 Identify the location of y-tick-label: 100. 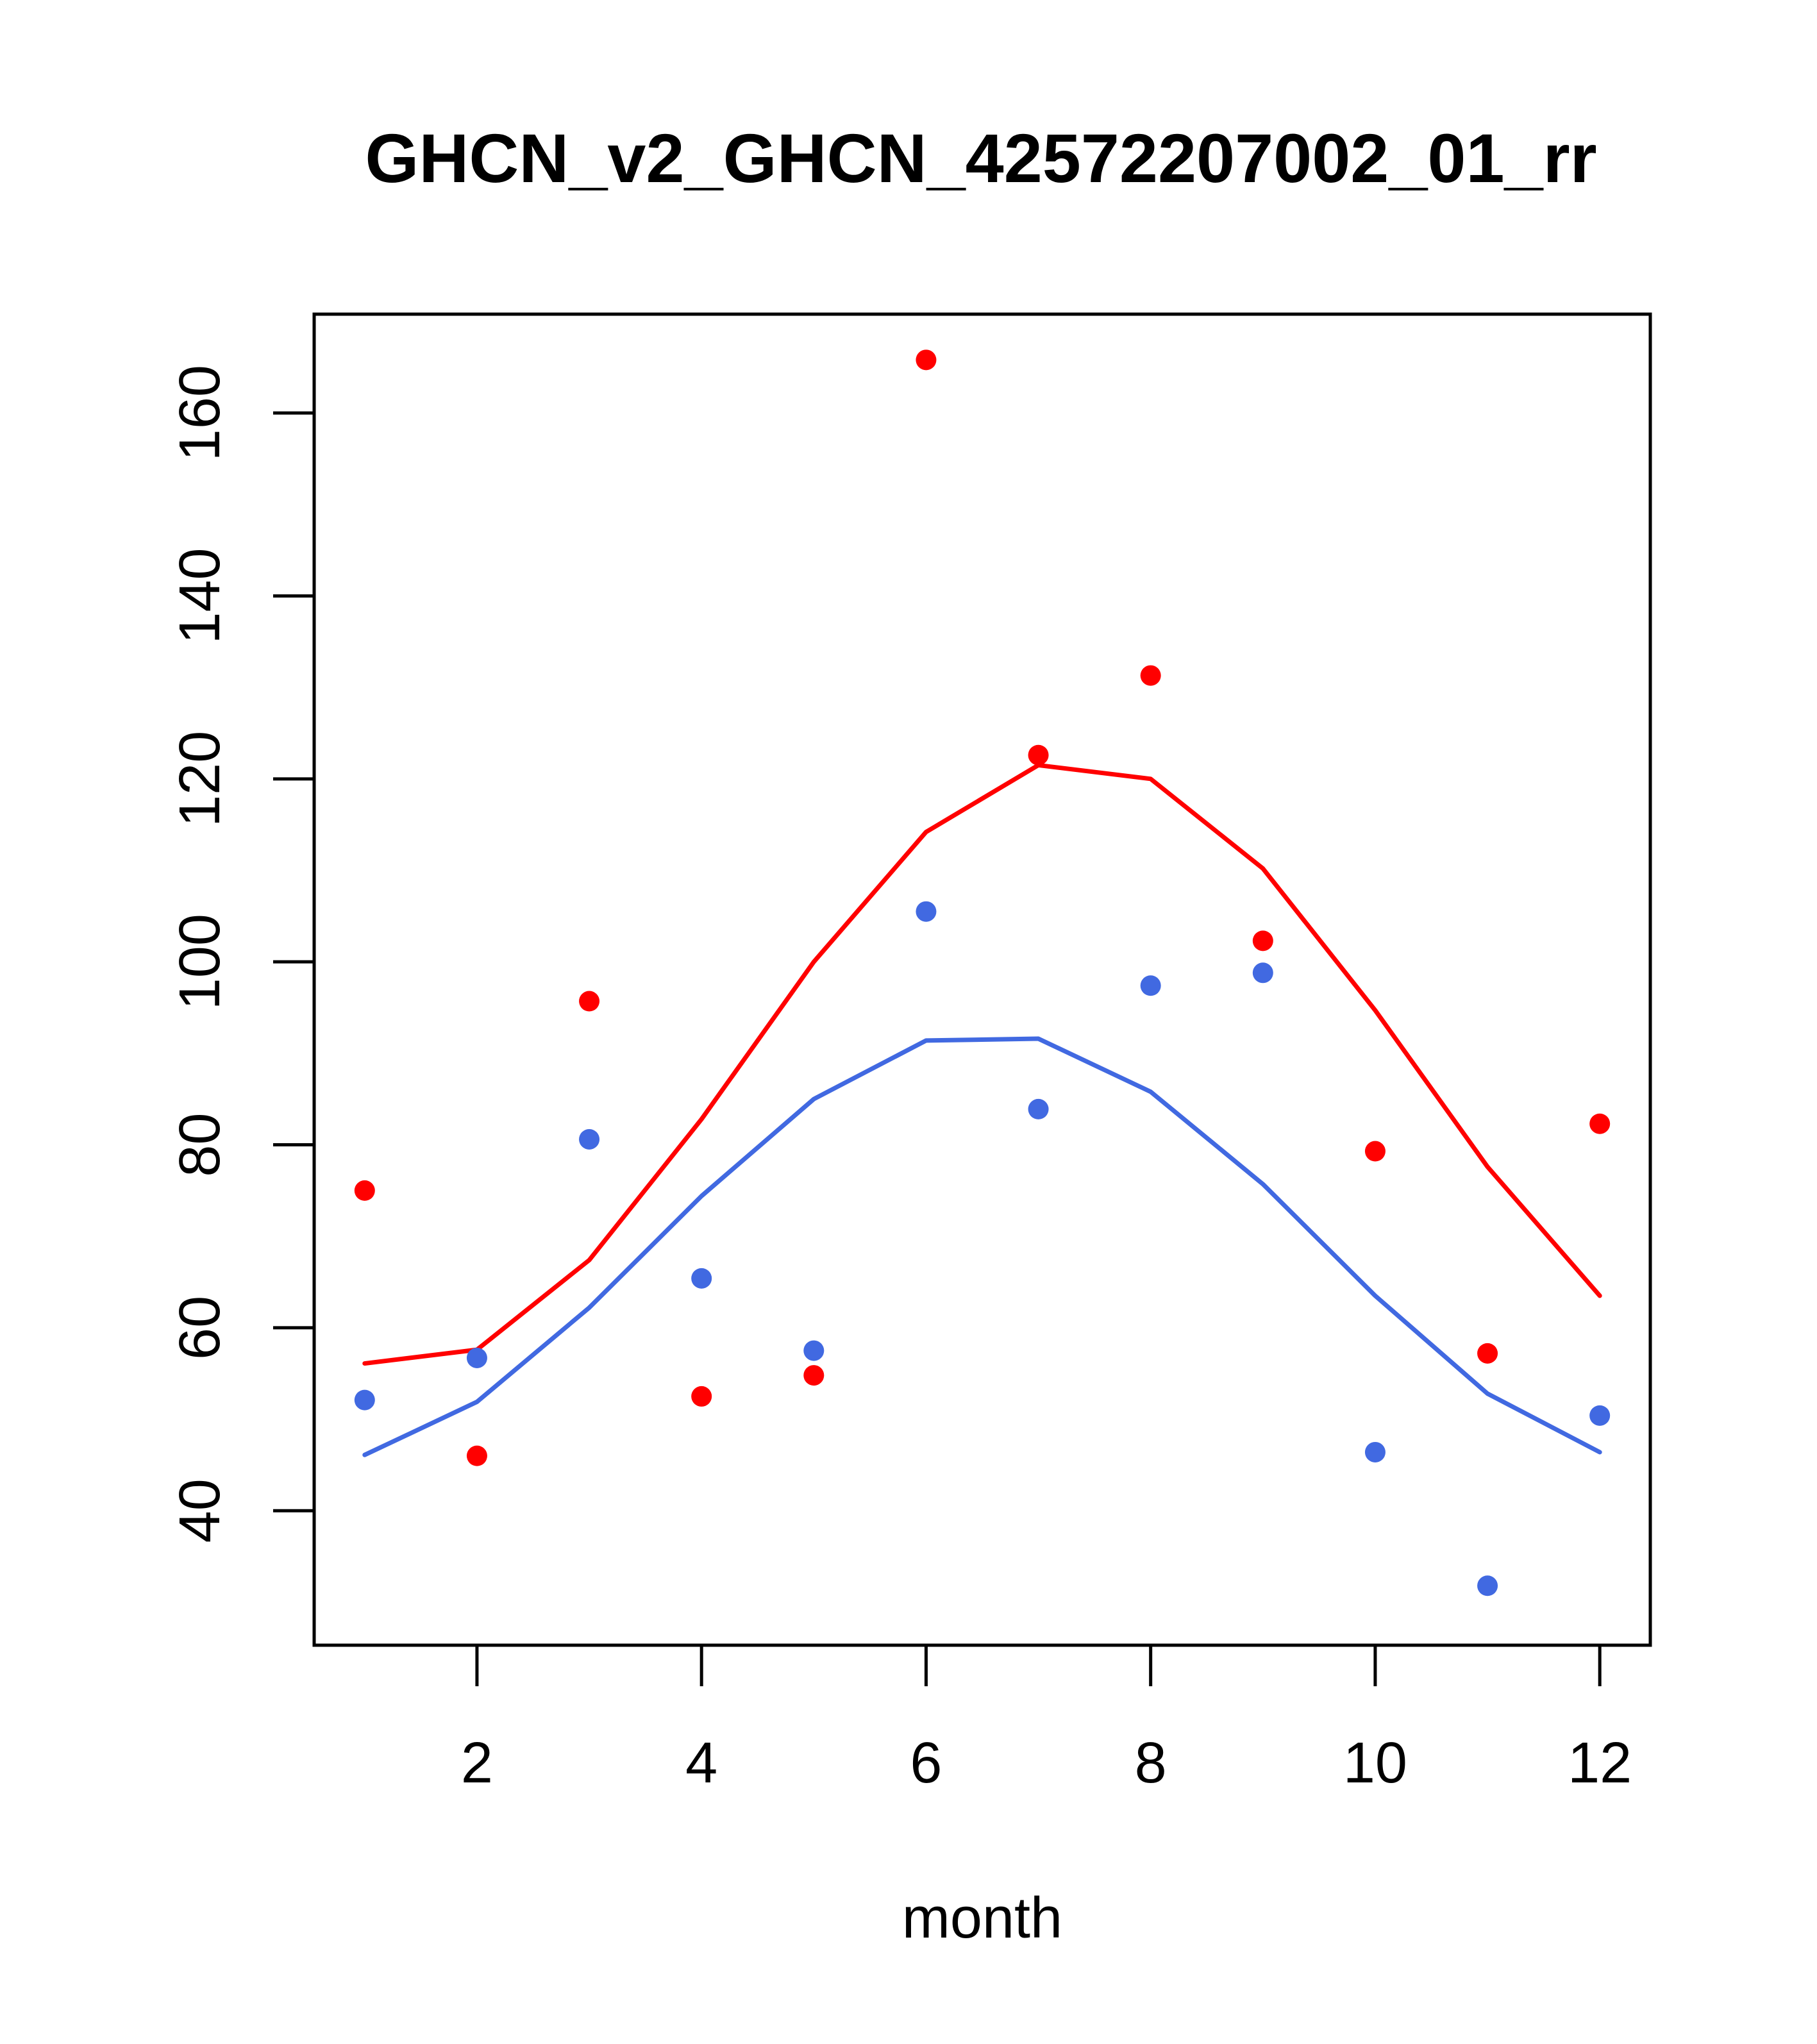
(200, 962).